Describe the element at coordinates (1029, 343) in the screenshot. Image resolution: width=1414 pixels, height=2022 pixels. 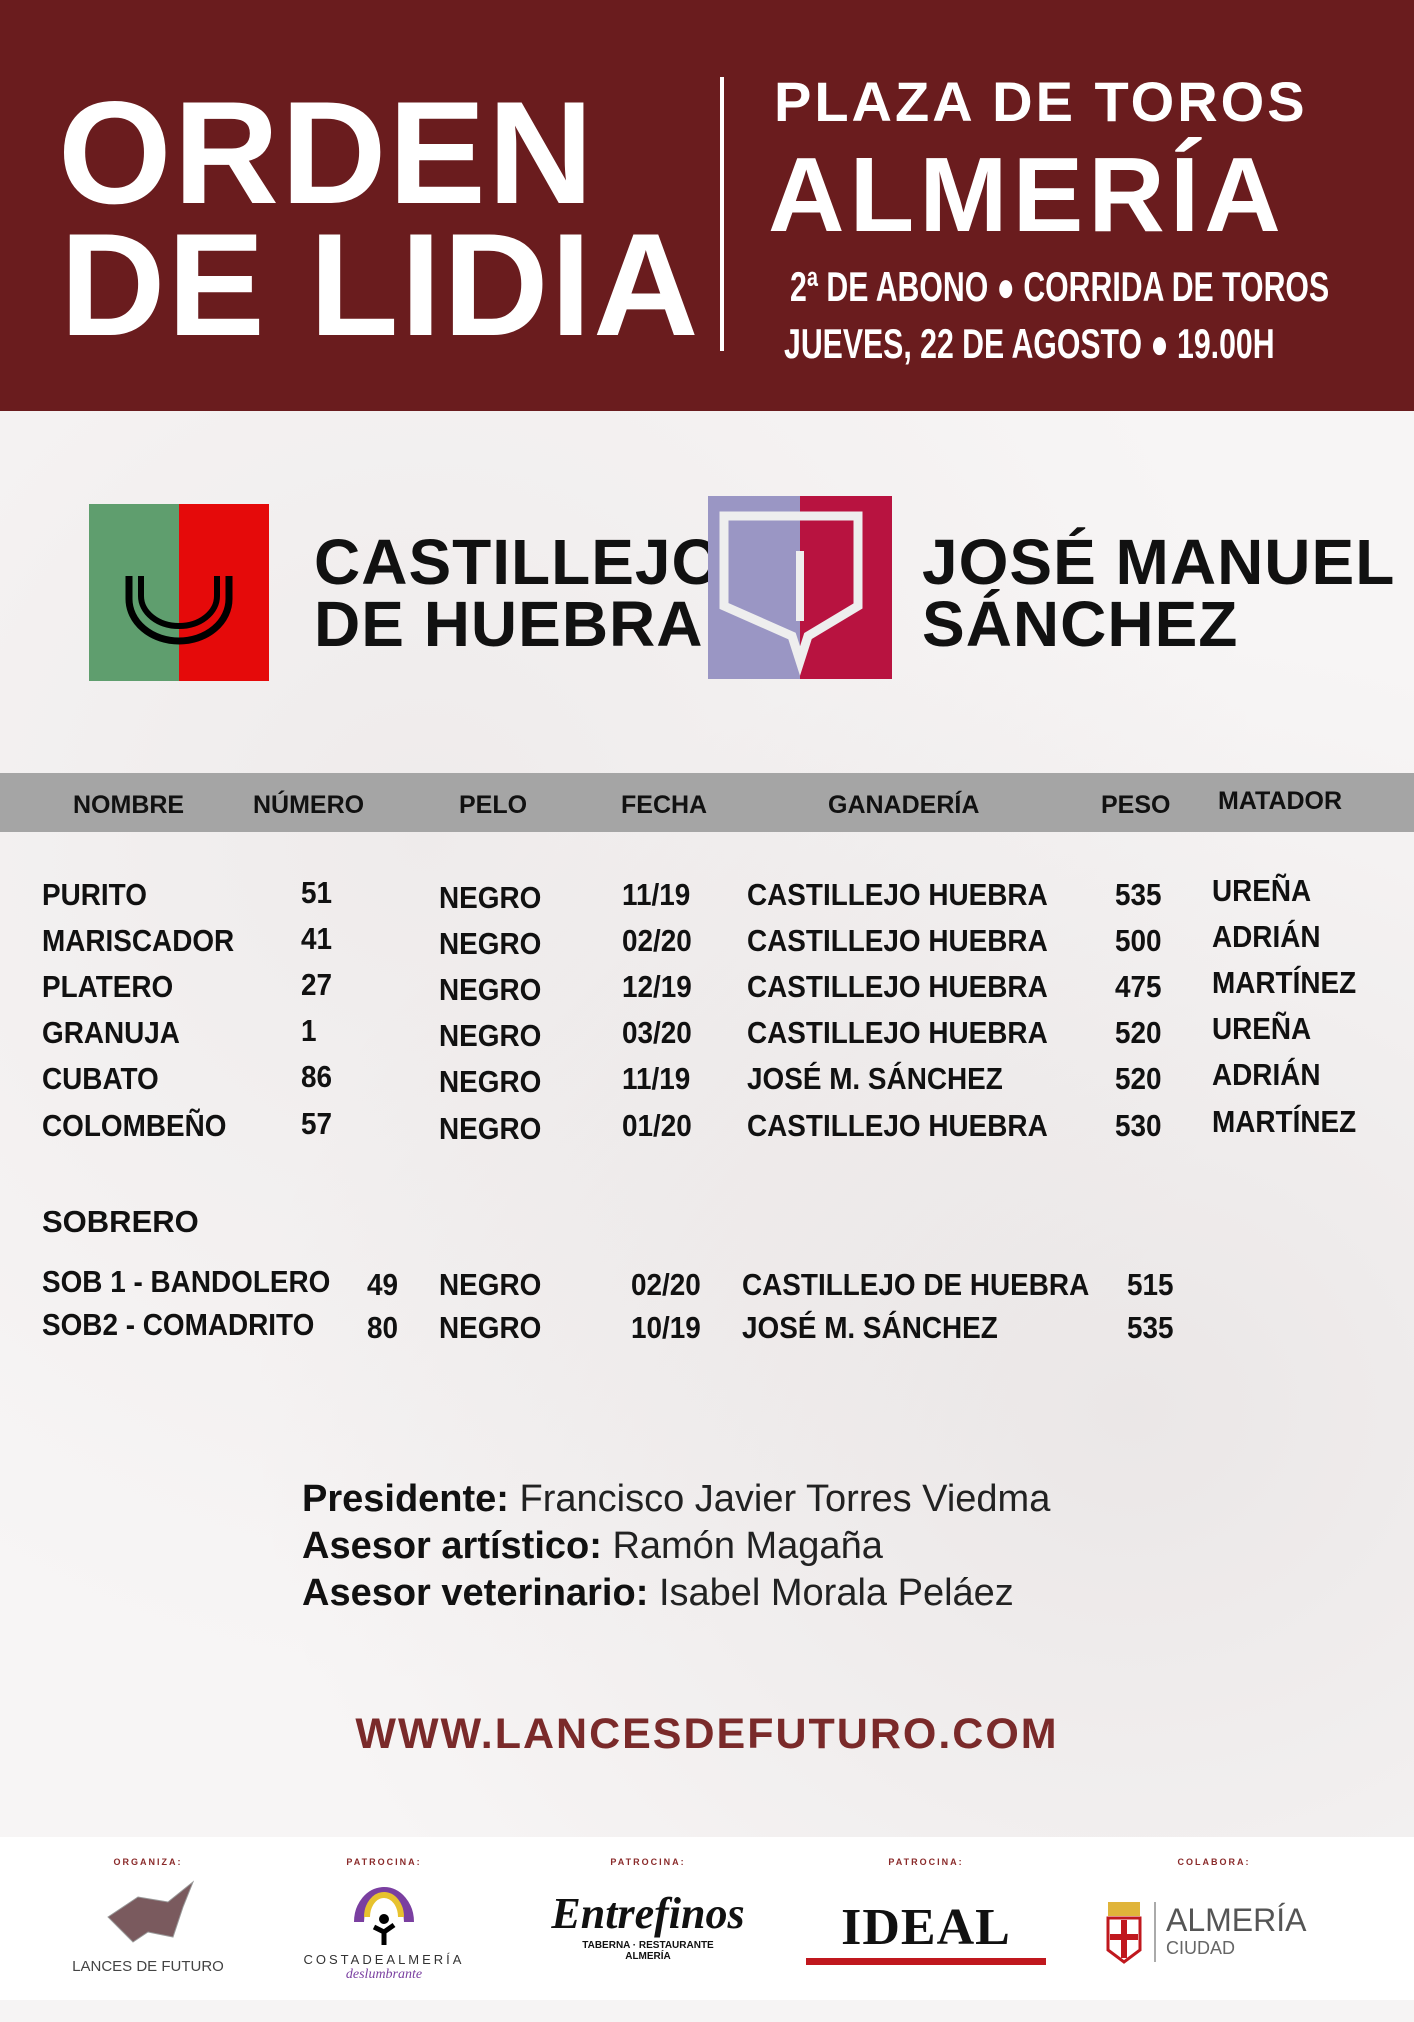
I see `event-line2: JUEVES, 22 DE AGOSTO ● 19.00H` at that location.